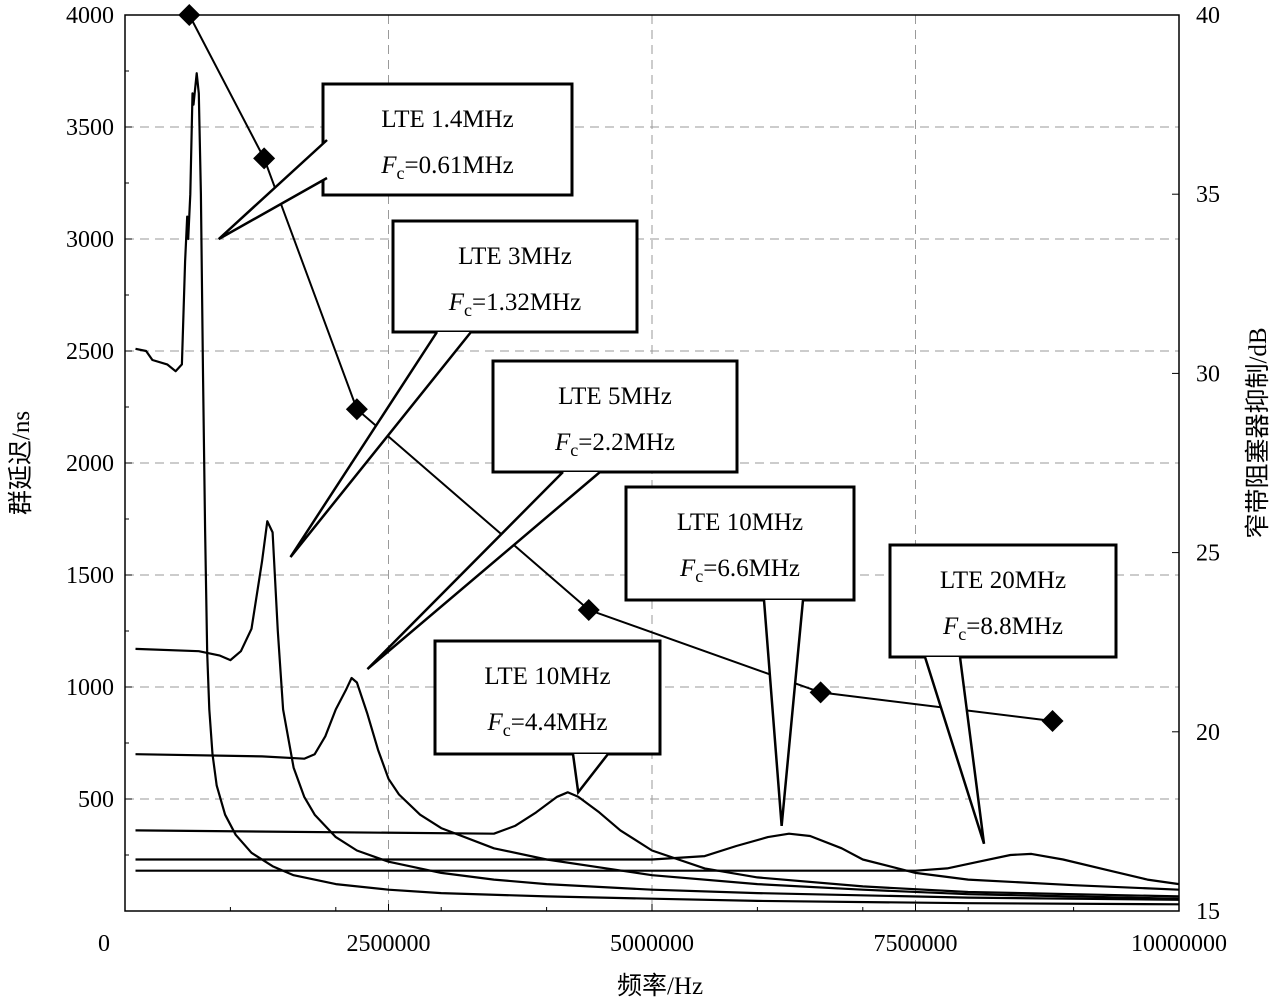  Describe the element at coordinates (90, 464) in the screenshot. I see `y-tick-label: 2000` at that location.